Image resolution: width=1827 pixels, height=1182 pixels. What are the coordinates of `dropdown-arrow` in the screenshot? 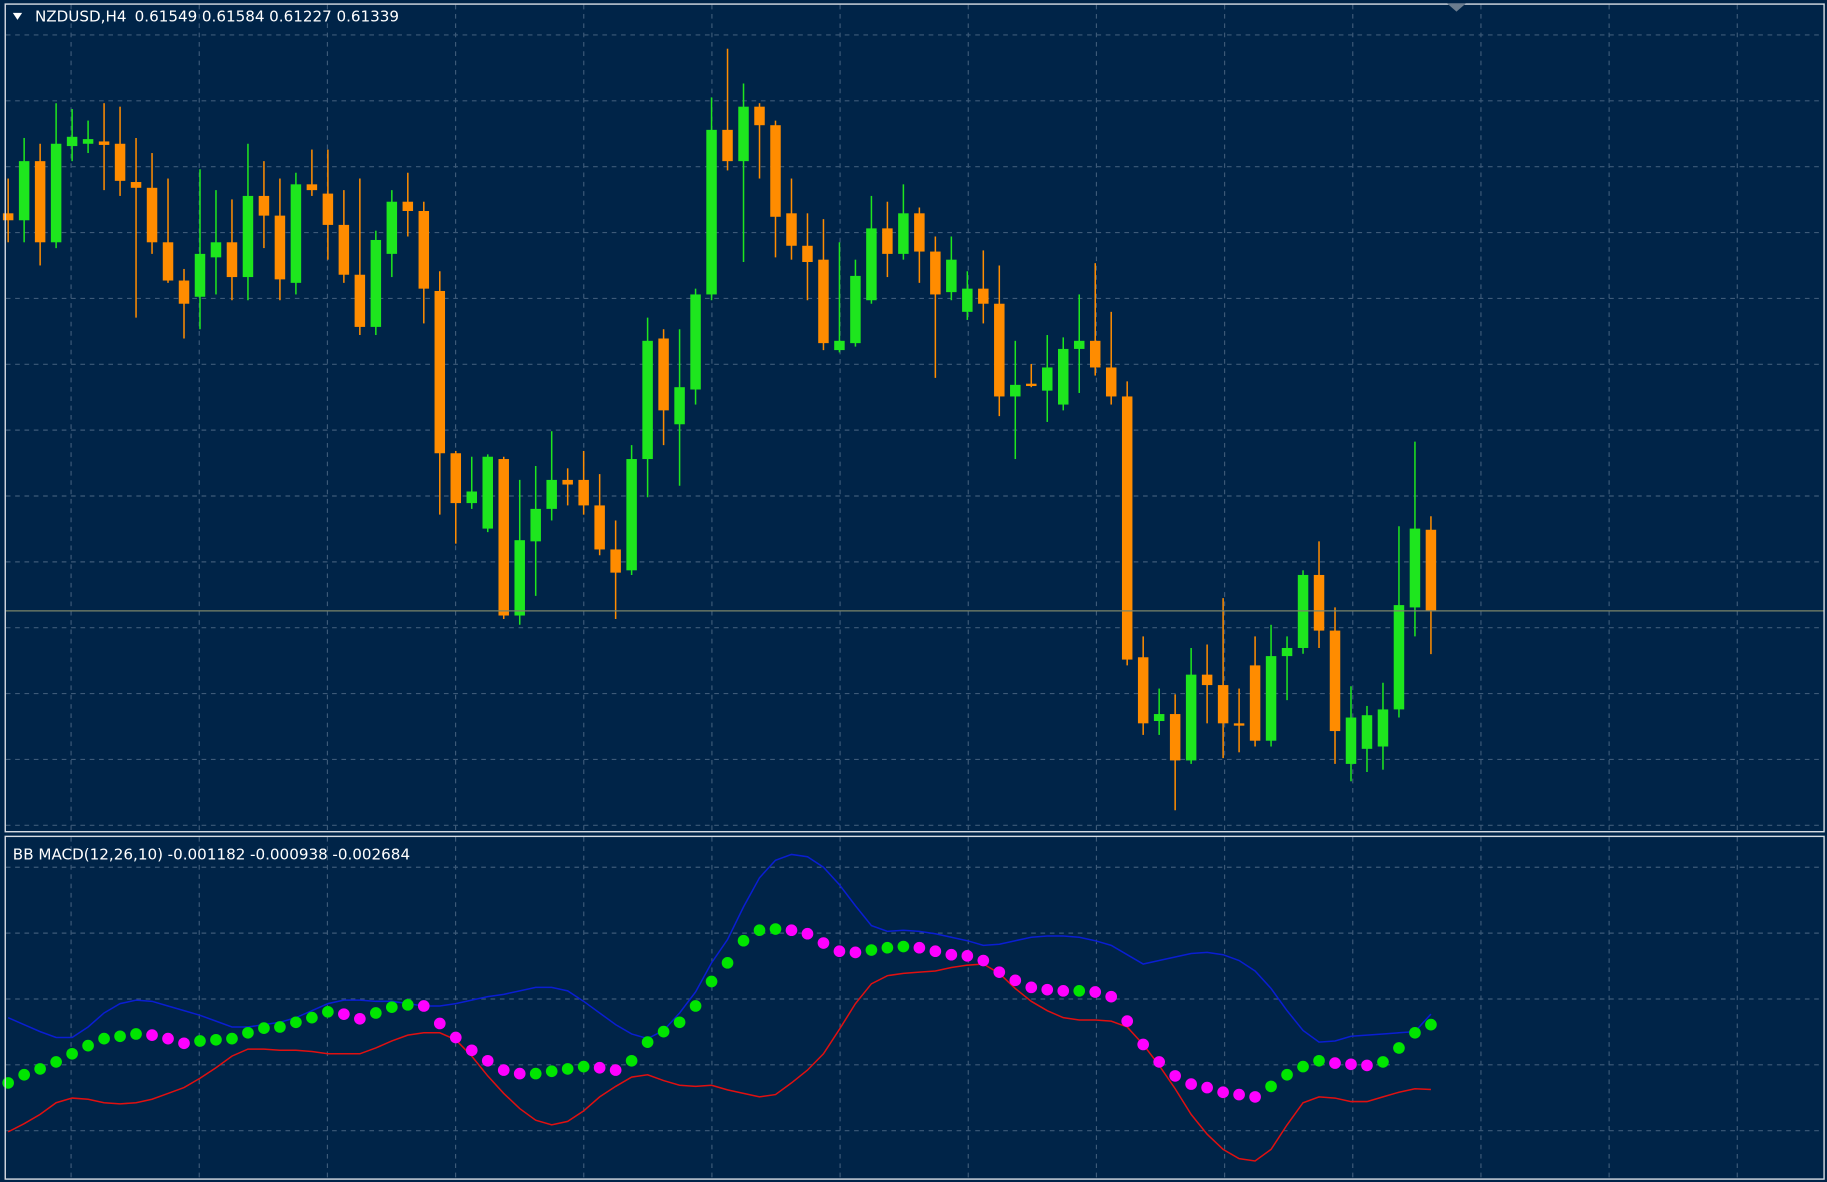 It's located at (17, 16).